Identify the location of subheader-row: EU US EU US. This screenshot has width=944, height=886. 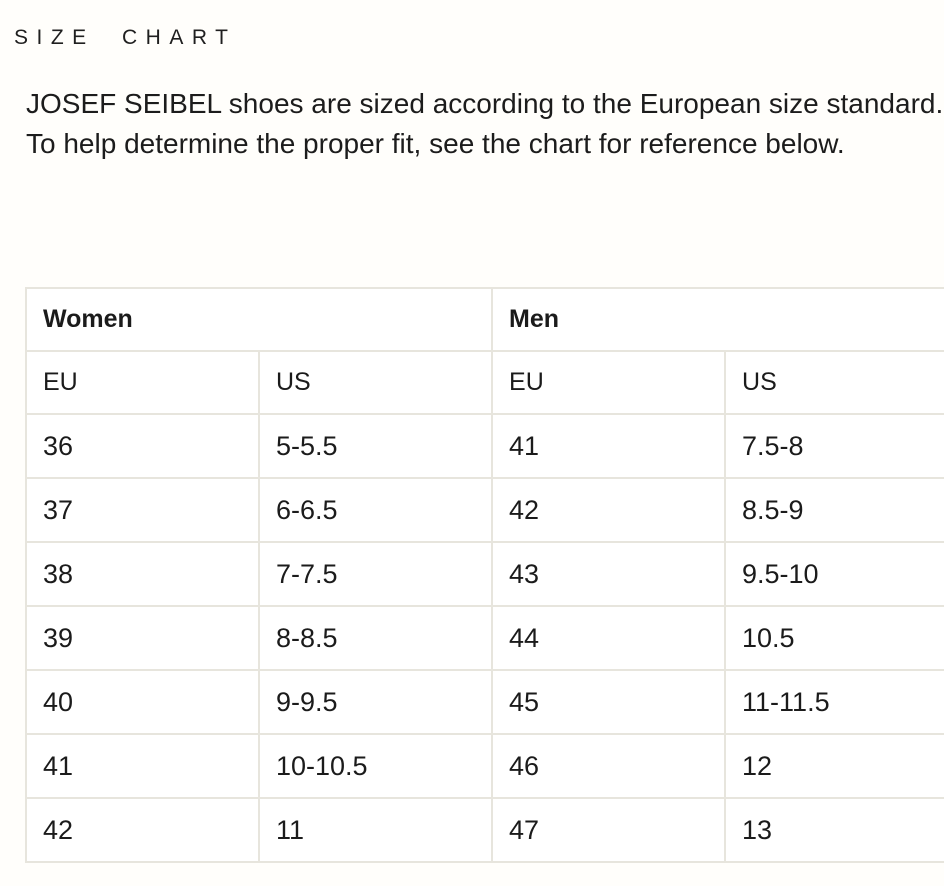
(484, 382).